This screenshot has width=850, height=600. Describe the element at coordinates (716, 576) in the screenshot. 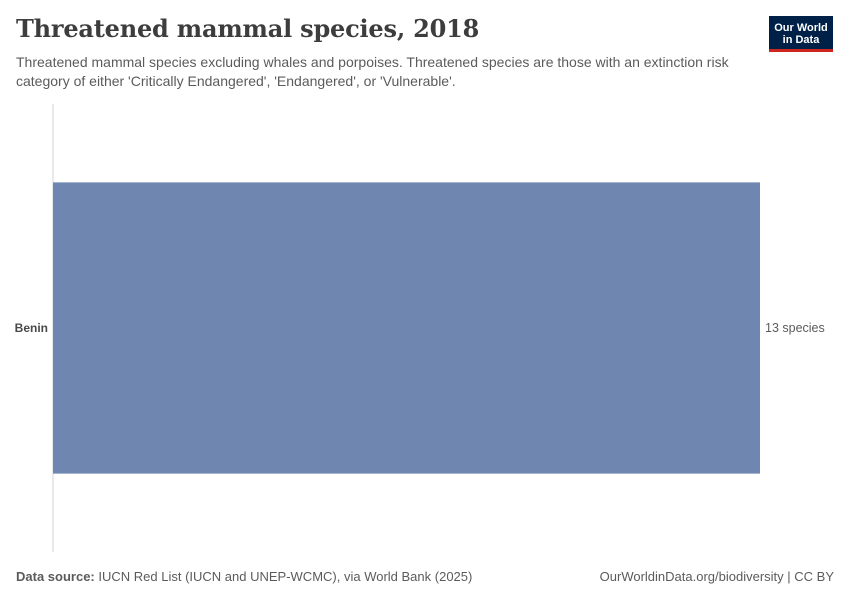

I see `source-link: OurWorldinData.org/biodiversity | CC BY` at that location.